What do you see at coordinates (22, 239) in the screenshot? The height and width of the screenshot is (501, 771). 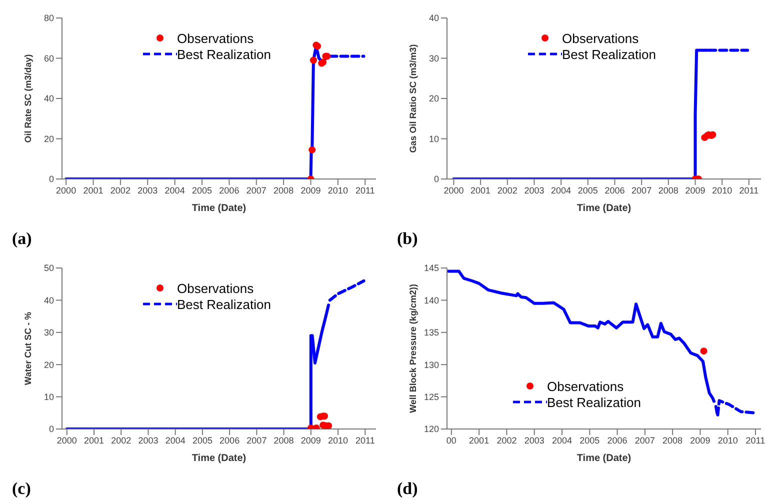 I see `text: (a)` at bounding box center [22, 239].